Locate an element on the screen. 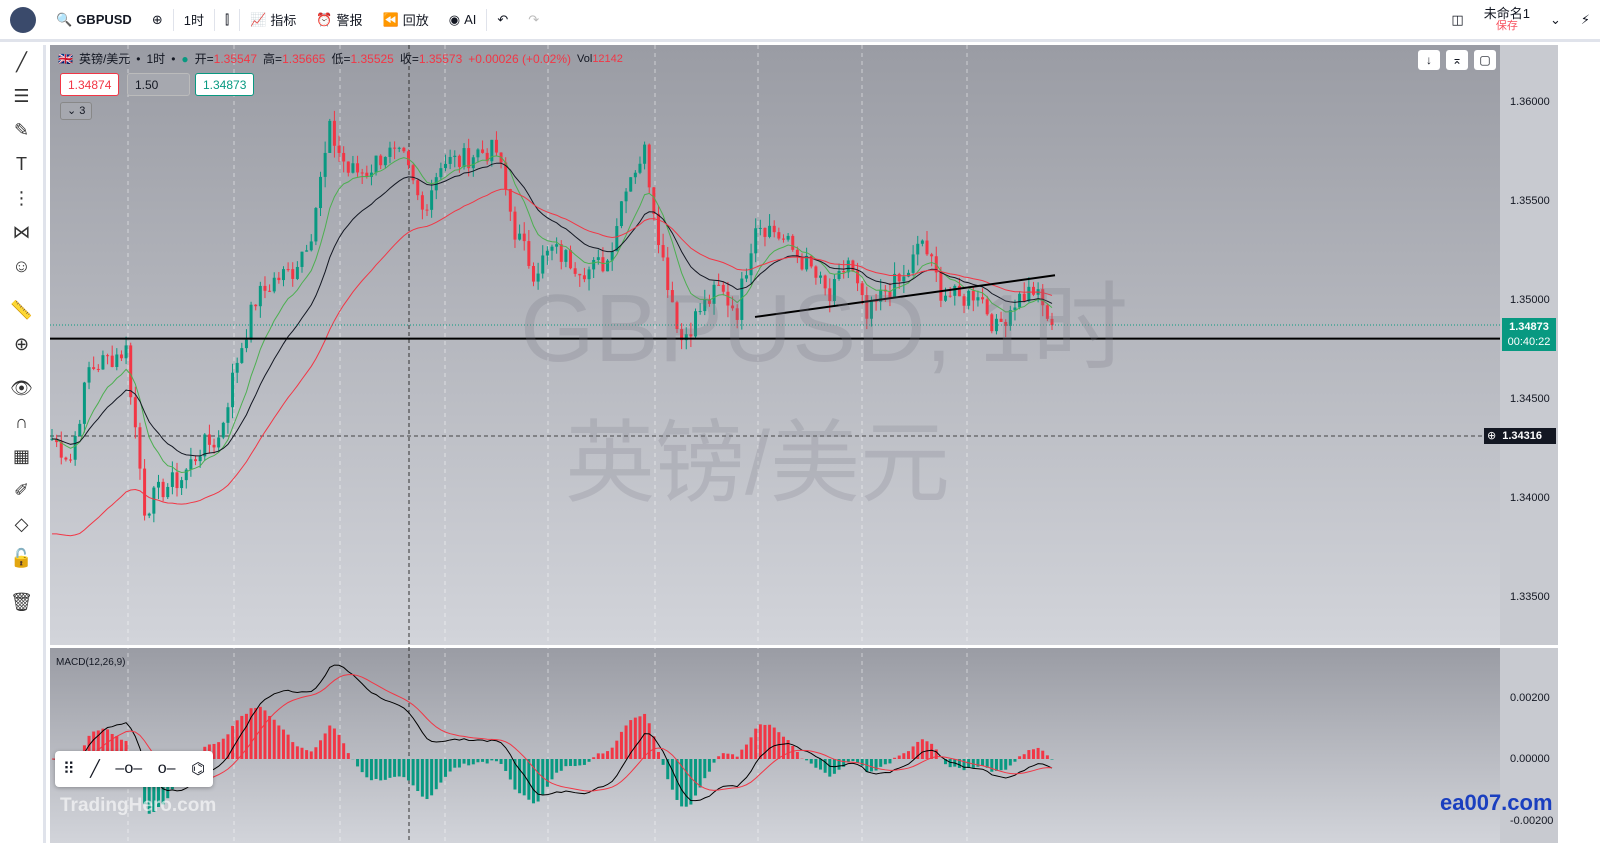  text-tool-icon: T is located at coordinates (21, 163).